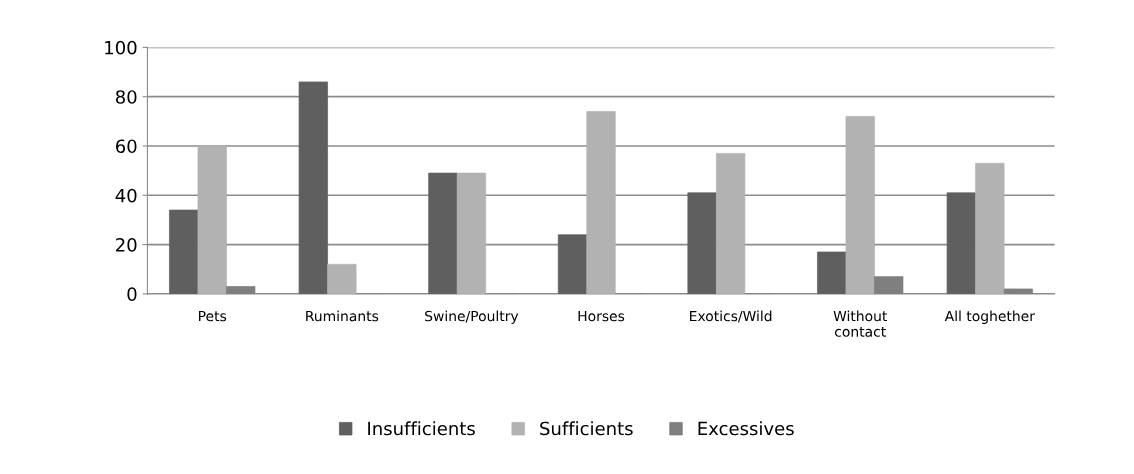 The height and width of the screenshot is (474, 1134). What do you see at coordinates (126, 97) in the screenshot?
I see `y-tick-label: 80` at bounding box center [126, 97].